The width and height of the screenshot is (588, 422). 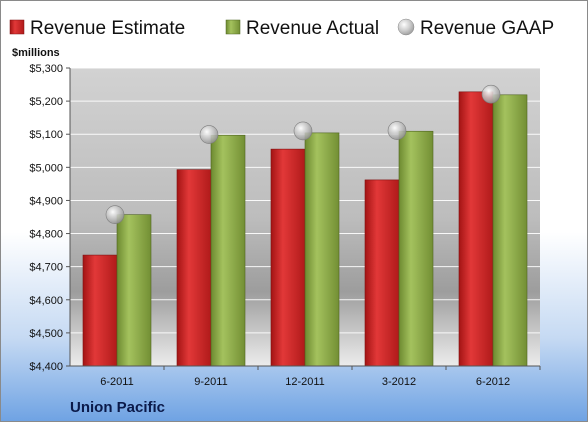 I want to click on legend-item-gaap: Revenue GAAP, so click(x=475, y=28).